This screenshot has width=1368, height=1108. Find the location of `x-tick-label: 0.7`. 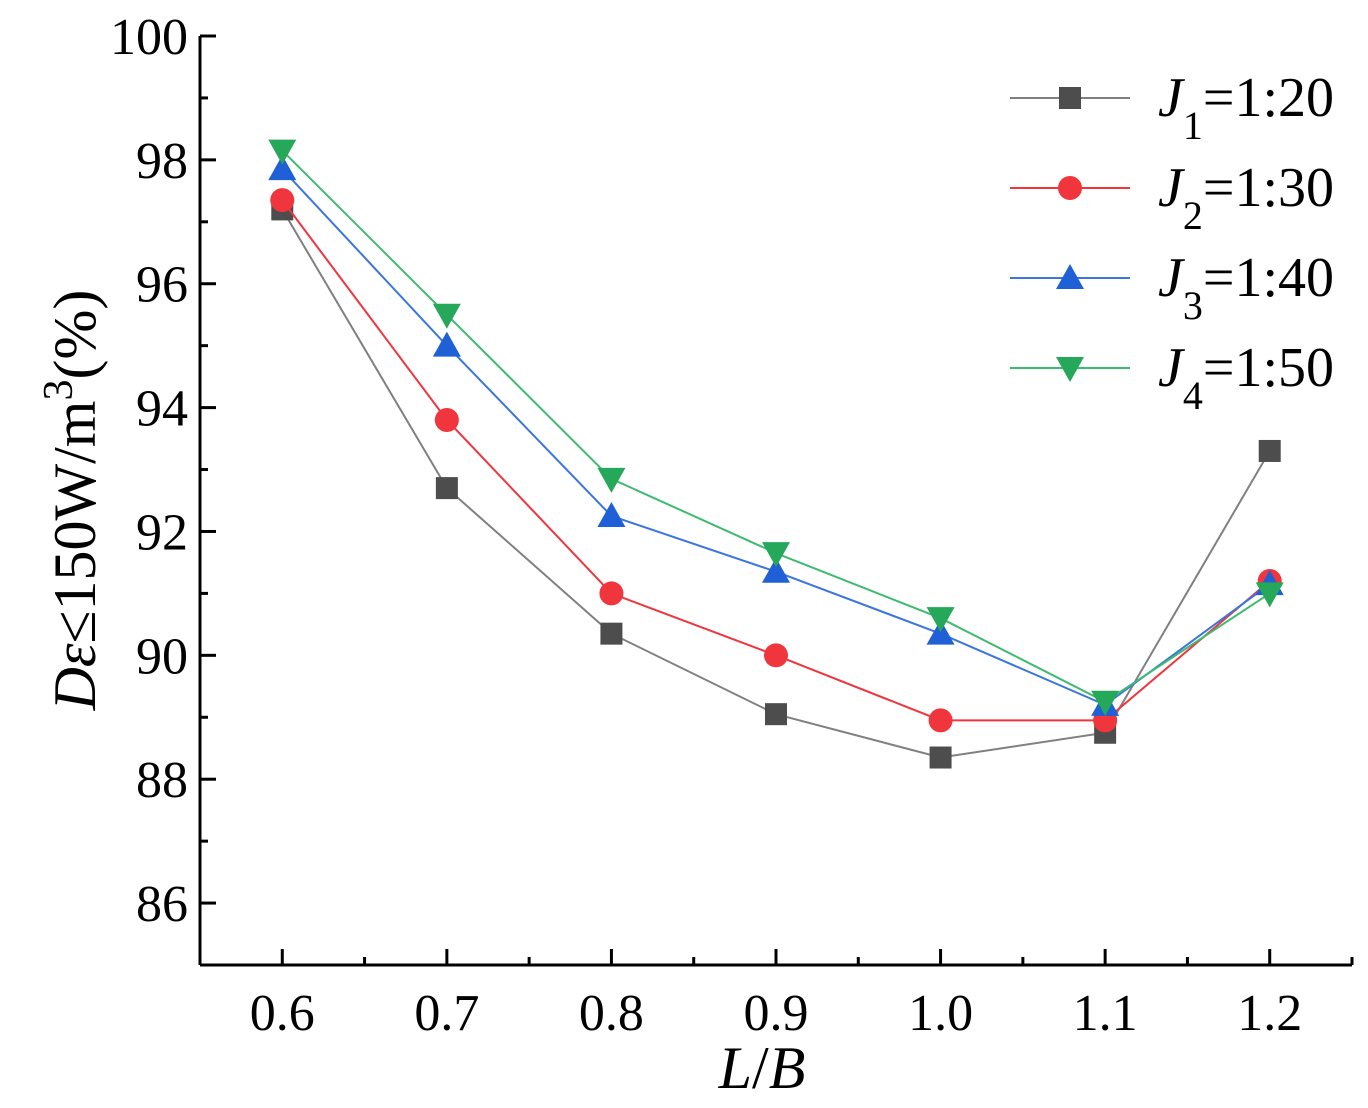

x-tick-label: 0.7 is located at coordinates (446, 1013).